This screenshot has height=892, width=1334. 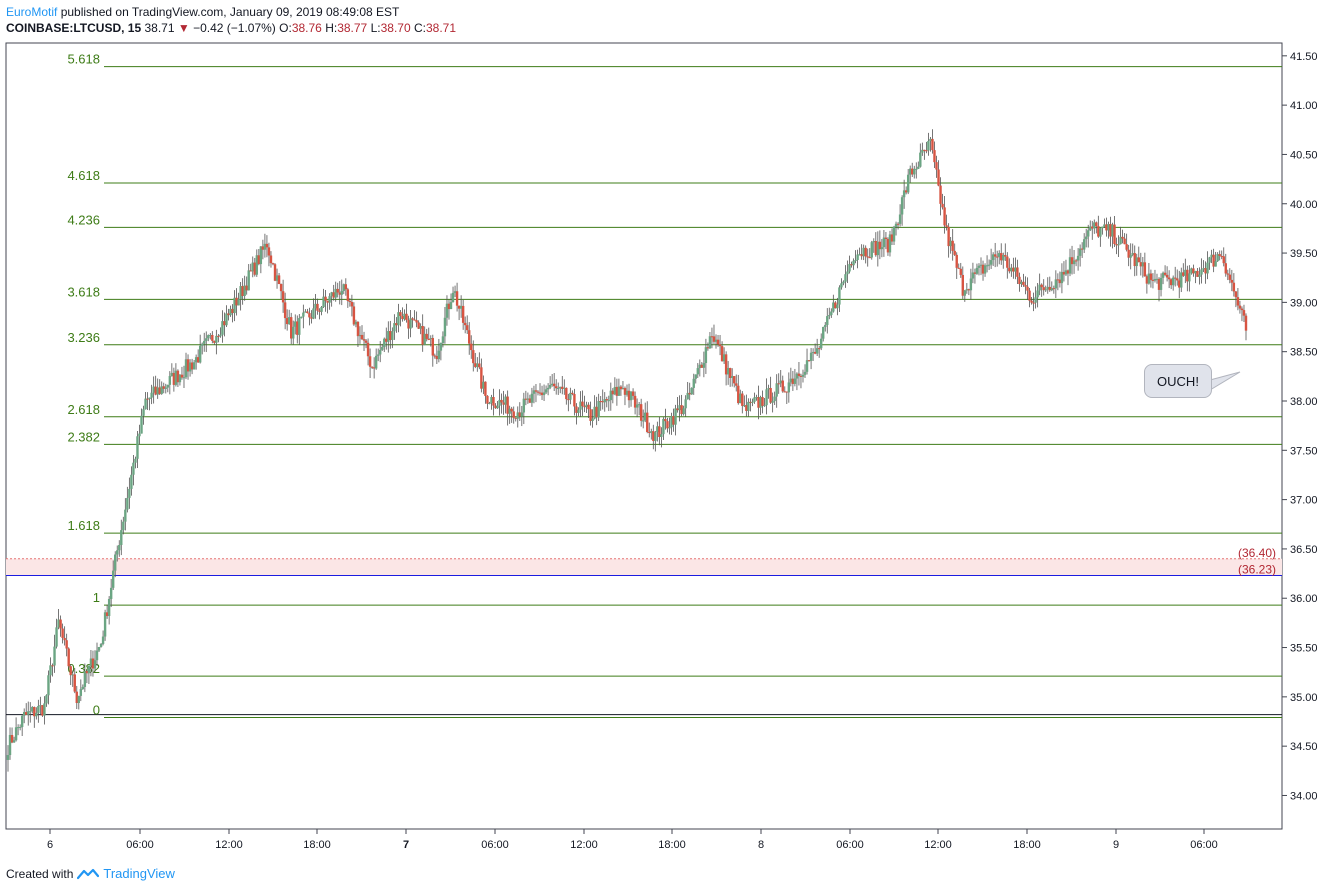 I want to click on time-tick-label: 9, so click(x=1116, y=845).